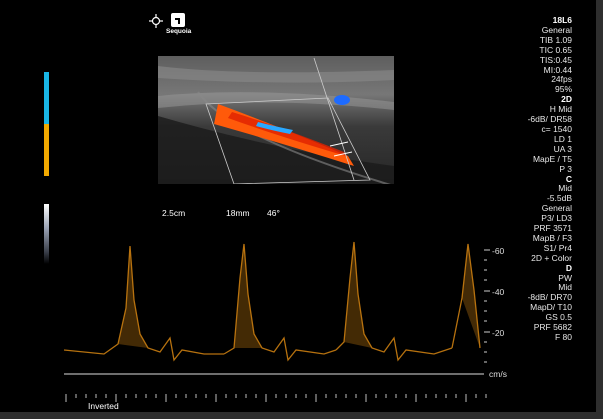 This screenshot has height=419, width=603. What do you see at coordinates (562, 20) in the screenshot?
I see `param-section-header: 18L6` at bounding box center [562, 20].